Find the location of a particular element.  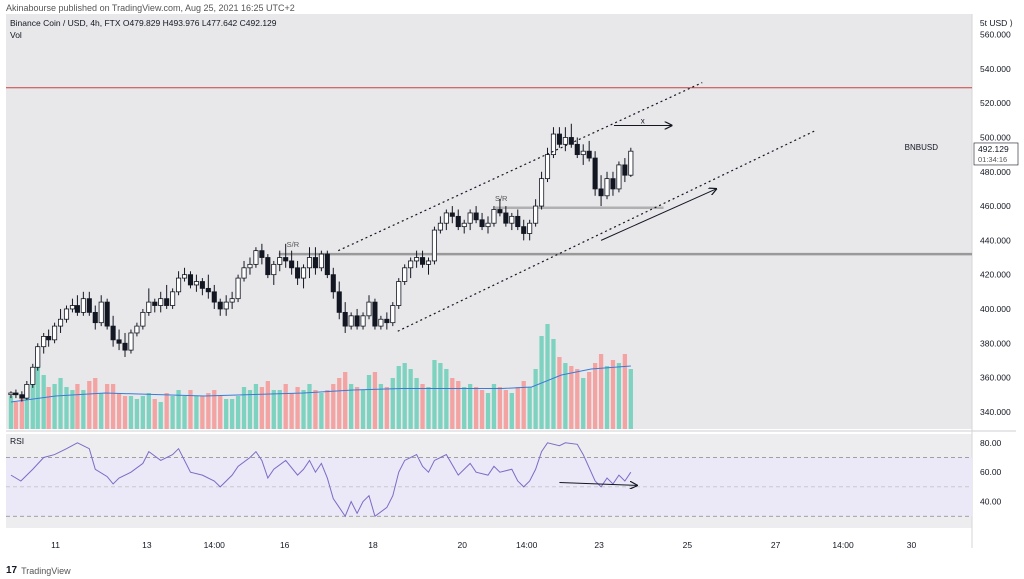

tradingview-logo-icon: 17 is located at coordinates (12, 570).